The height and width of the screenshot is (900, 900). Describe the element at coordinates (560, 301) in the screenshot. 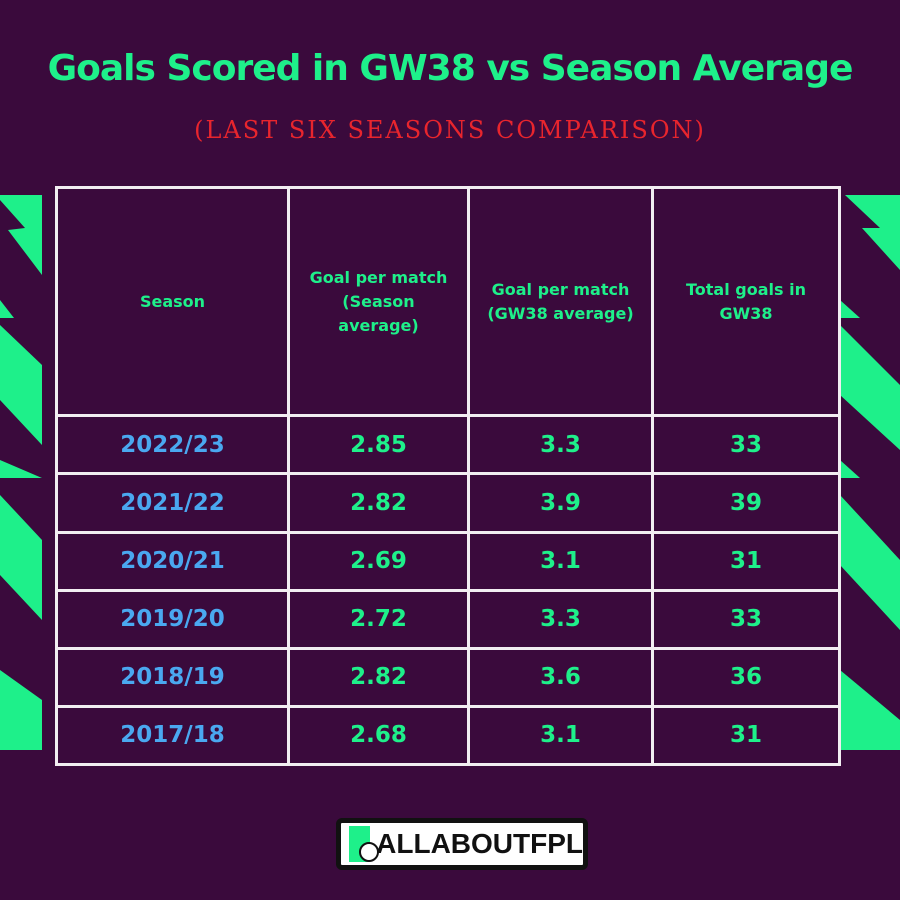

I see `header-gw38-average: Goal per match (GW38 average)` at that location.